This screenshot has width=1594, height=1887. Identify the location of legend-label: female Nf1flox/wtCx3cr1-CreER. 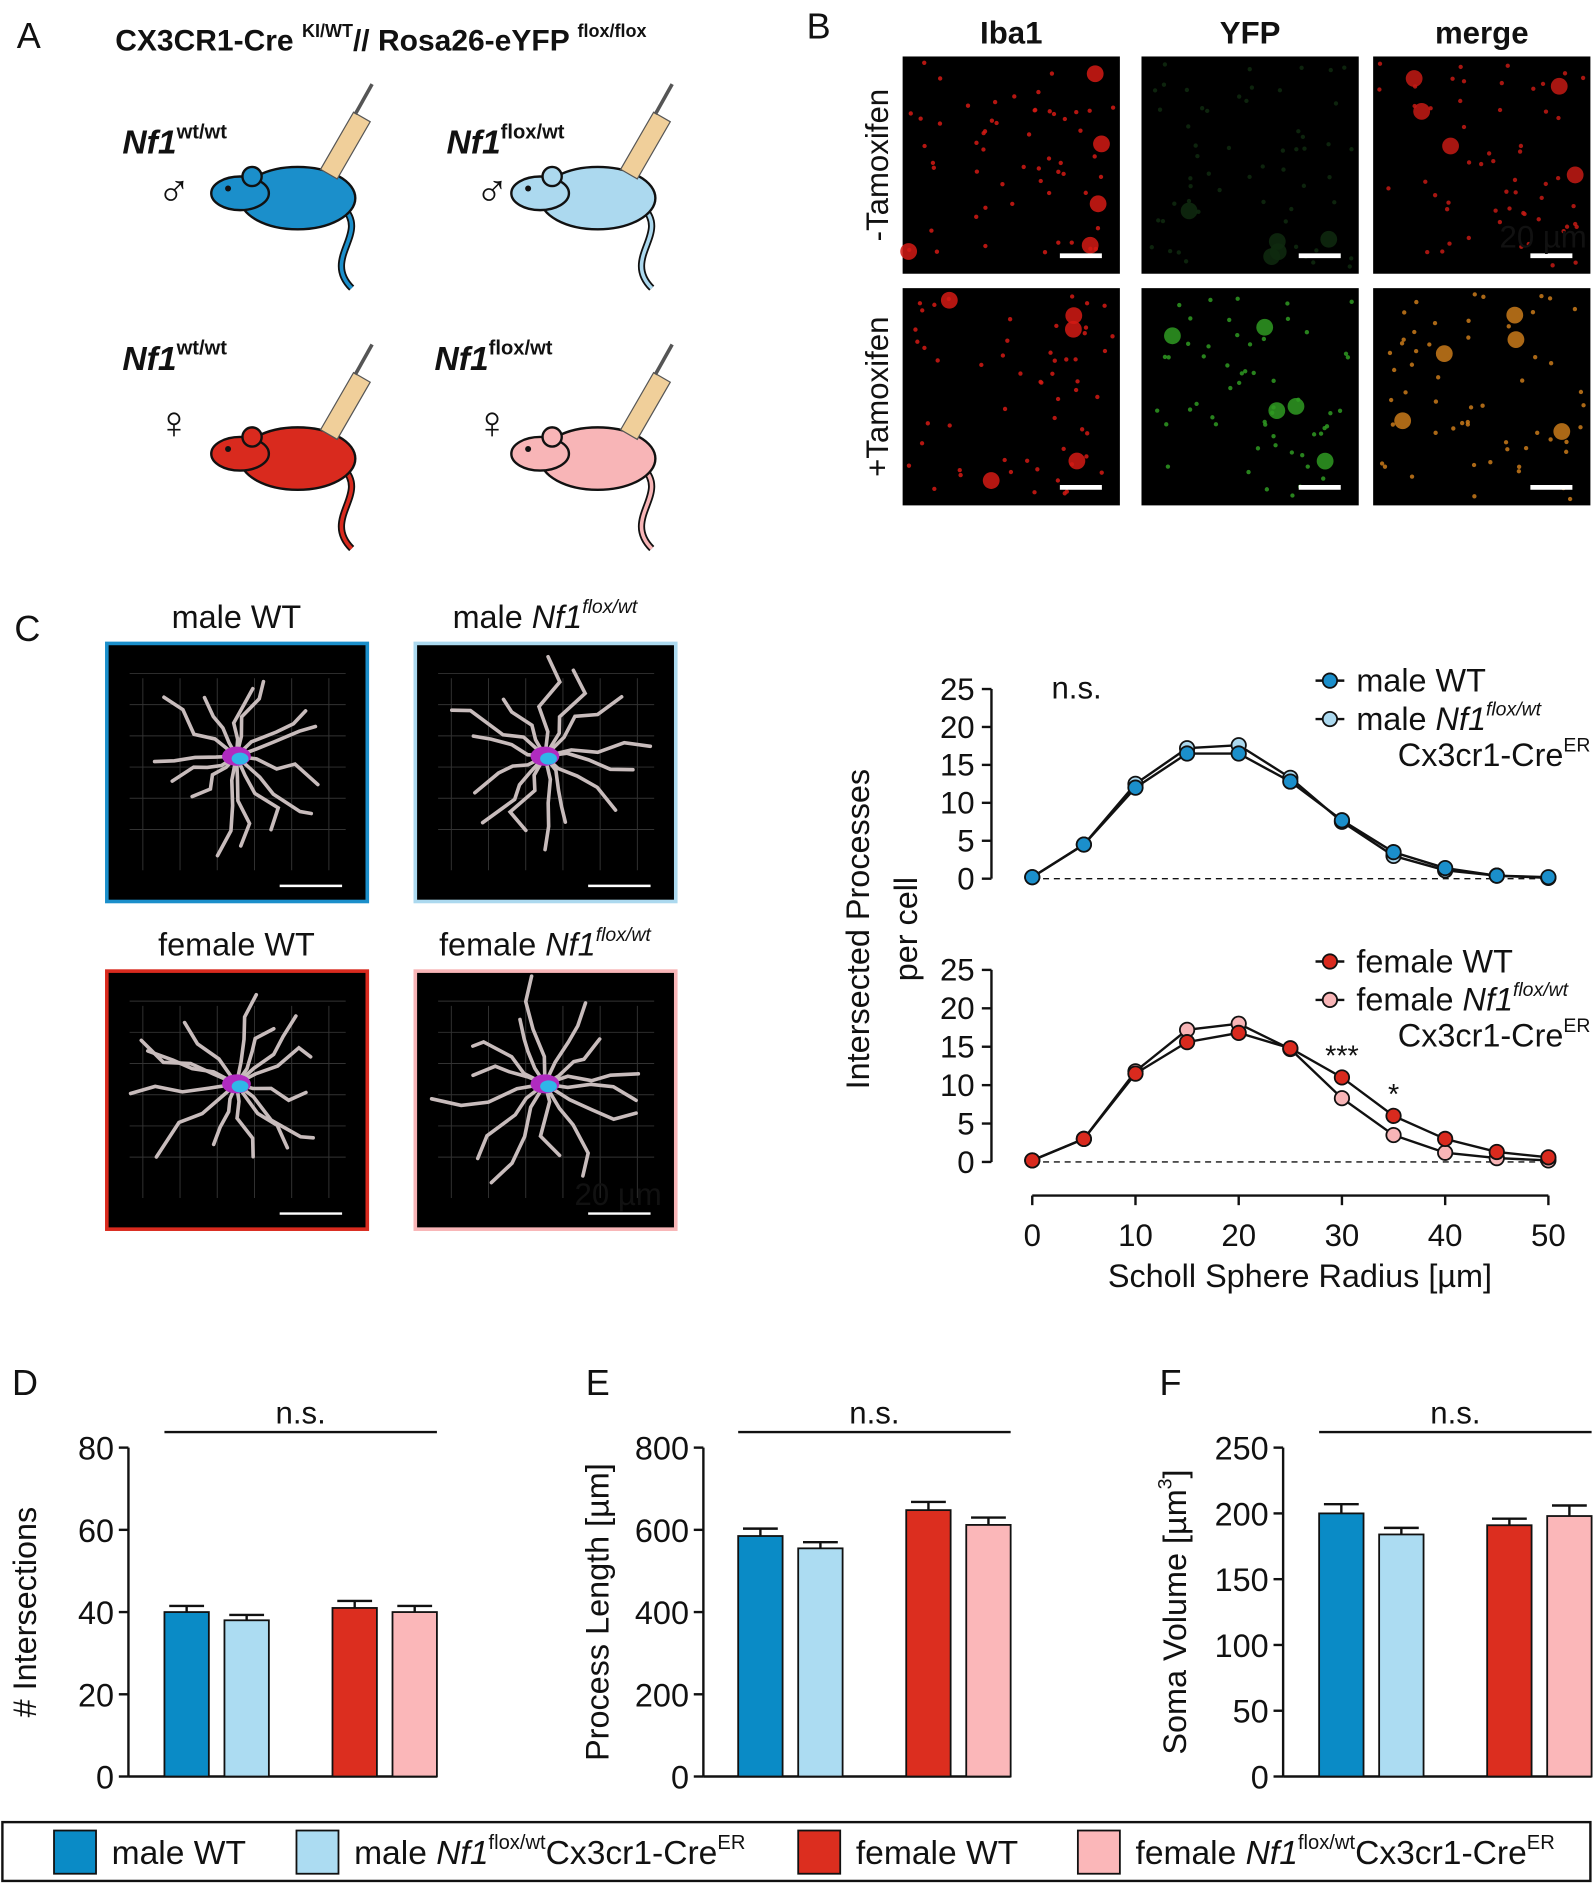
(1344, 1852).